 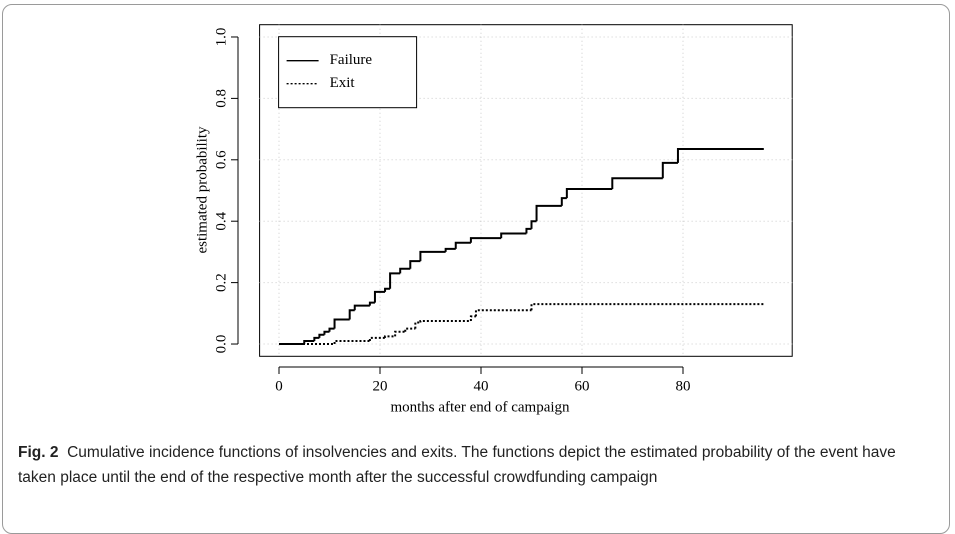 What do you see at coordinates (683, 386) in the screenshot?
I see `x-tick-label: 80` at bounding box center [683, 386].